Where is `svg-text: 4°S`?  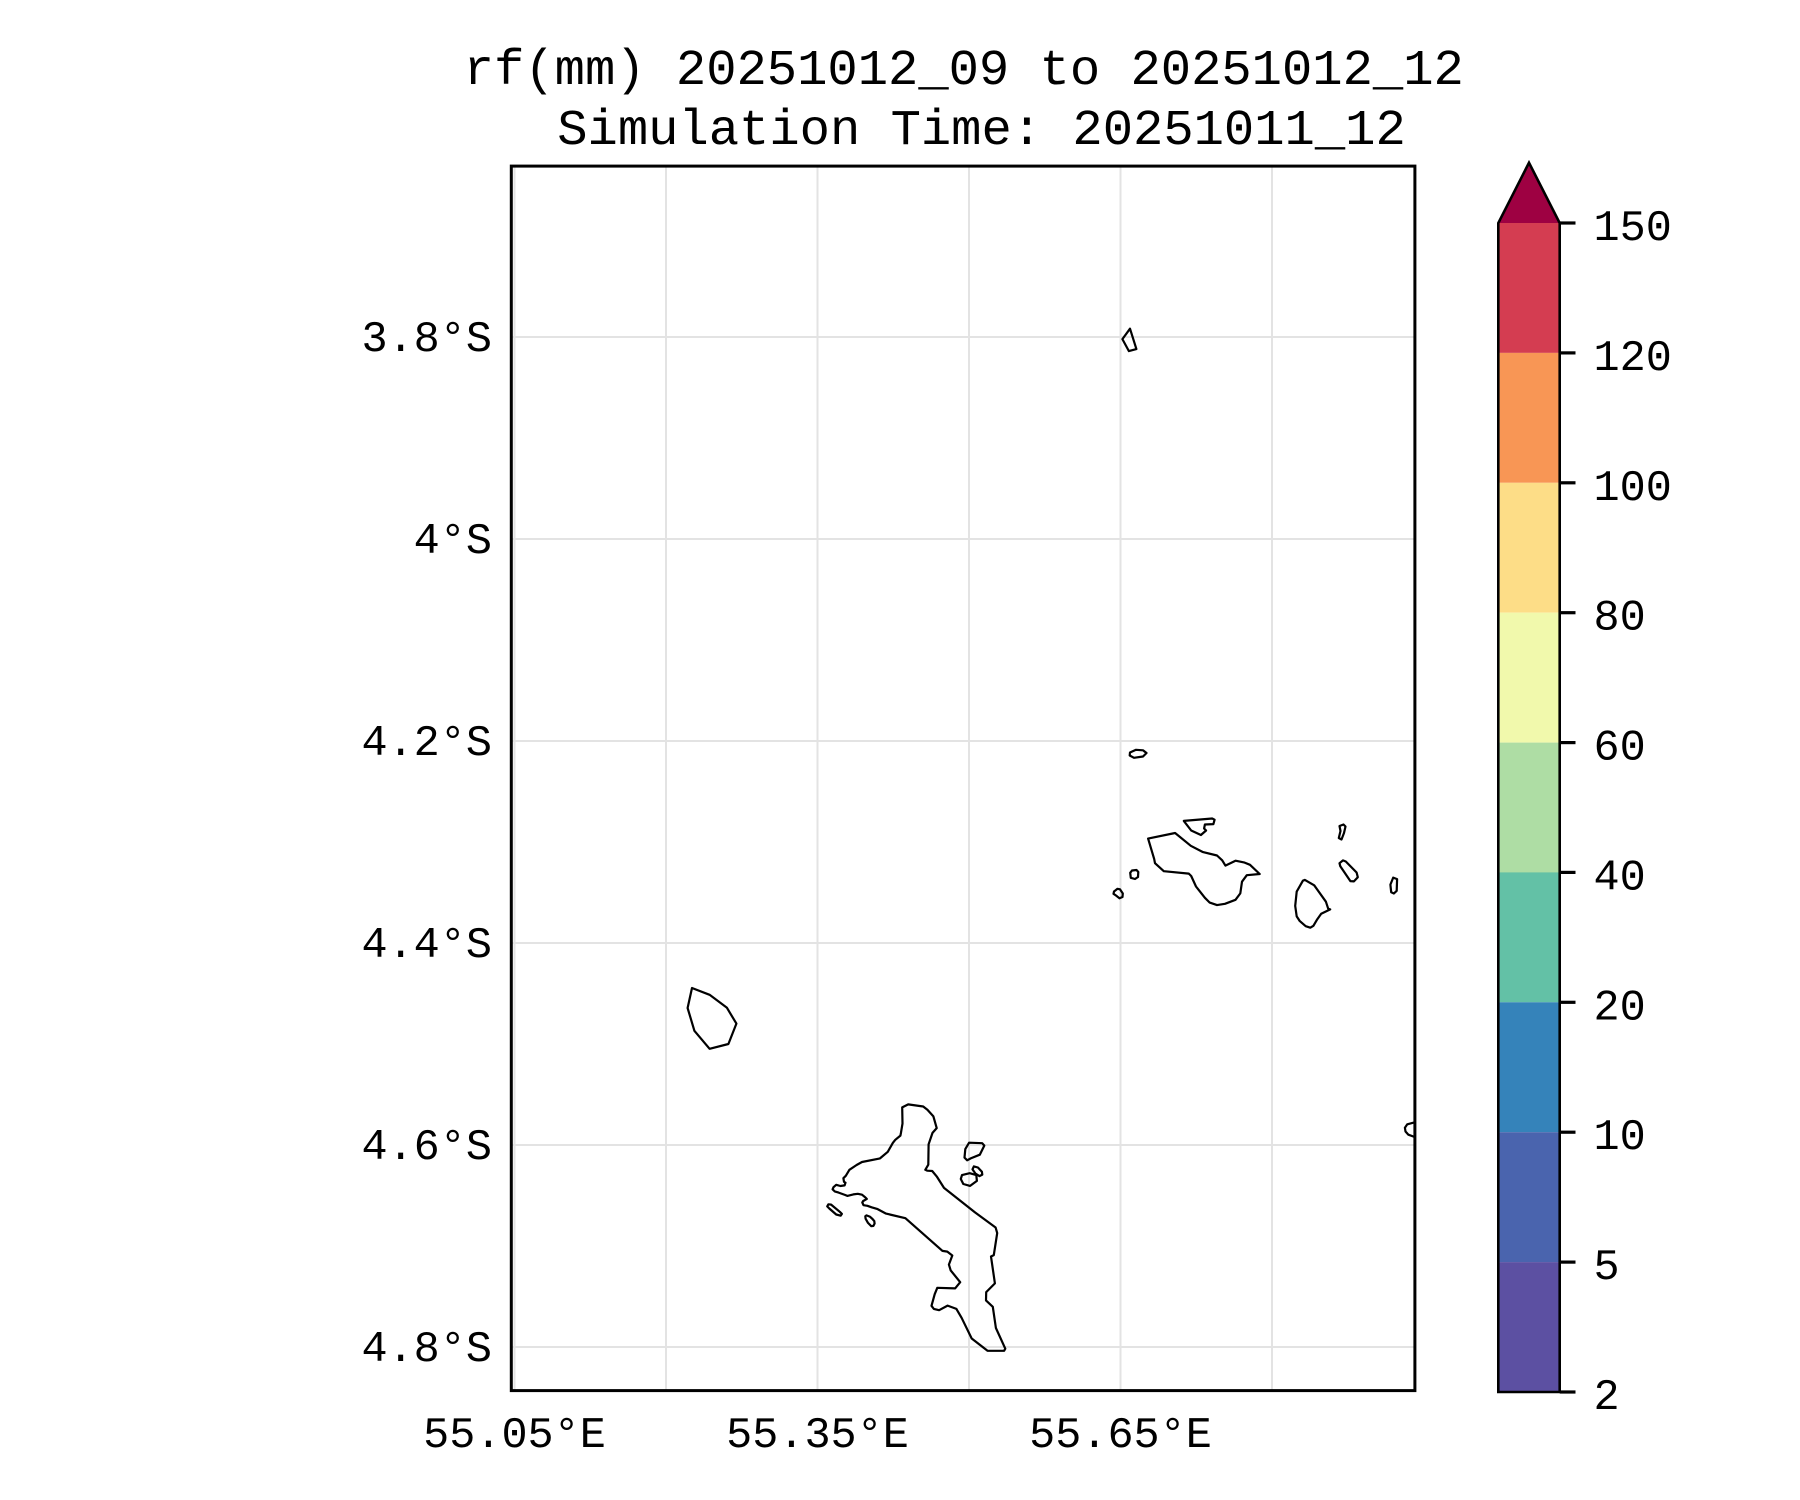
svg-text: 4°S is located at coordinates (453, 542).